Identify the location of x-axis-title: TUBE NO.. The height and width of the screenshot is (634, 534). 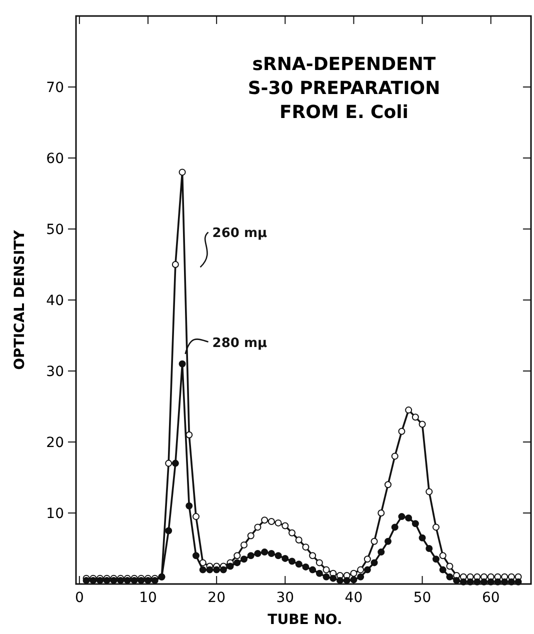
(305, 620).